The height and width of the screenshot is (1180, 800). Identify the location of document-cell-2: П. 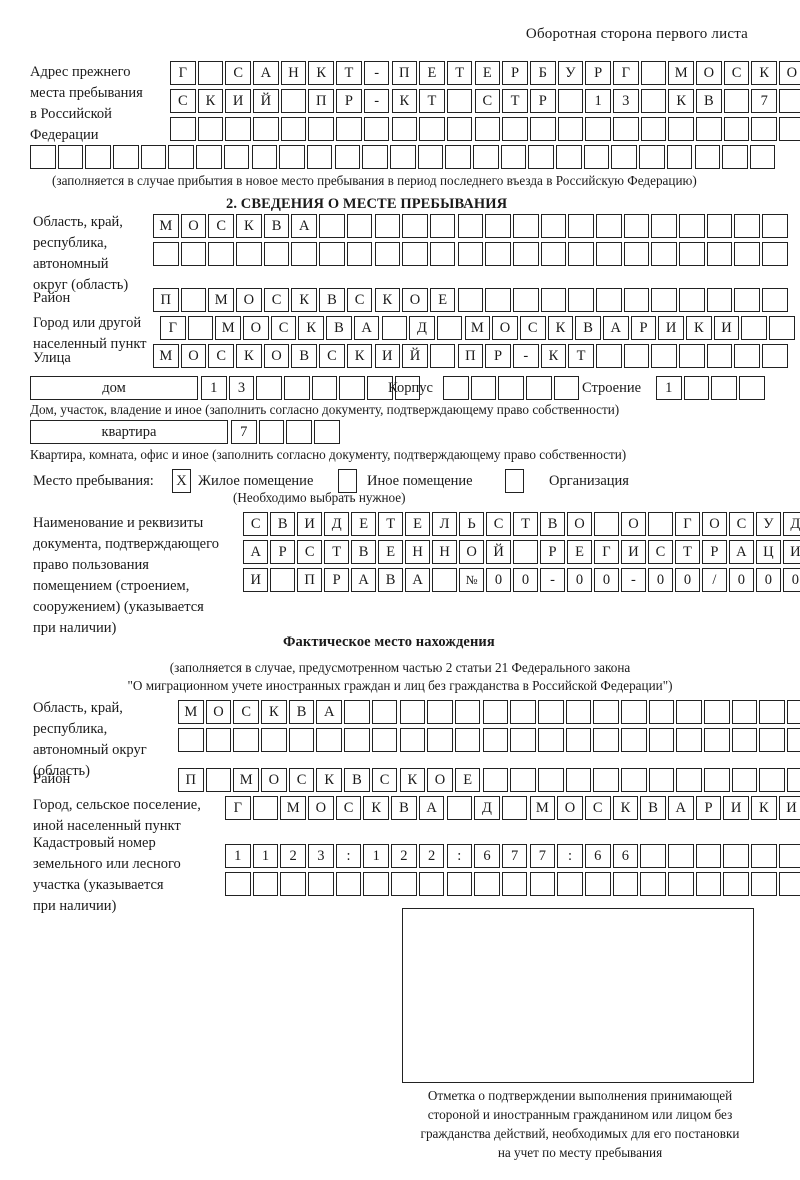
(309, 580).